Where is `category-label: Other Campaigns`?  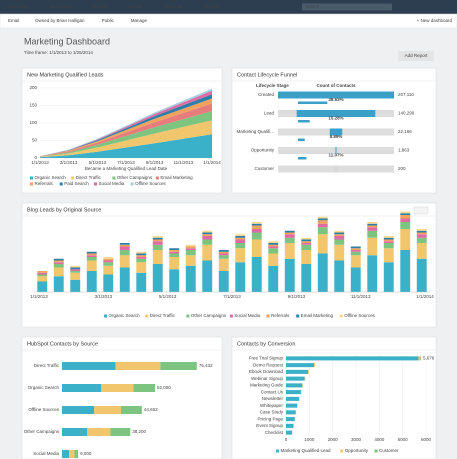 category-label: Other Campaigns is located at coordinates (42, 431).